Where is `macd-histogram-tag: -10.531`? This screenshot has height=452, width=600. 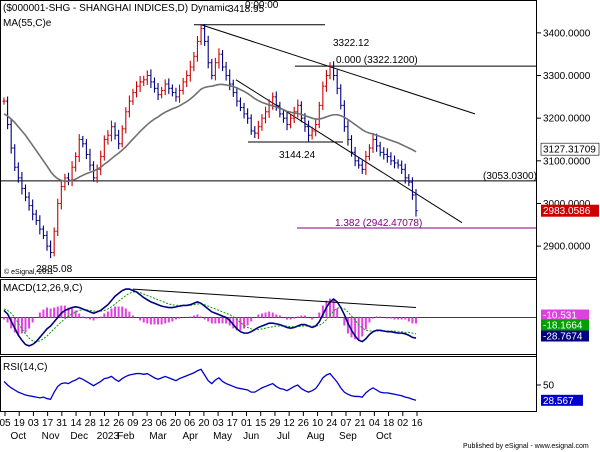
macd-histogram-tag: -10.531 is located at coordinates (565, 315).